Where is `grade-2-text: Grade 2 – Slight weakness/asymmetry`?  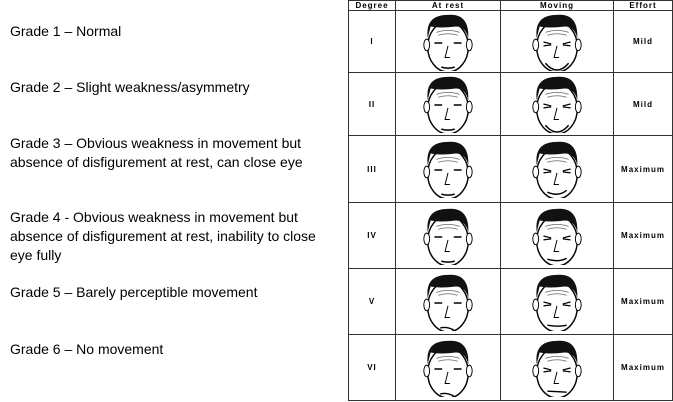
grade-2-text: Grade 2 – Slight weakness/asymmetry is located at coordinates (130, 87).